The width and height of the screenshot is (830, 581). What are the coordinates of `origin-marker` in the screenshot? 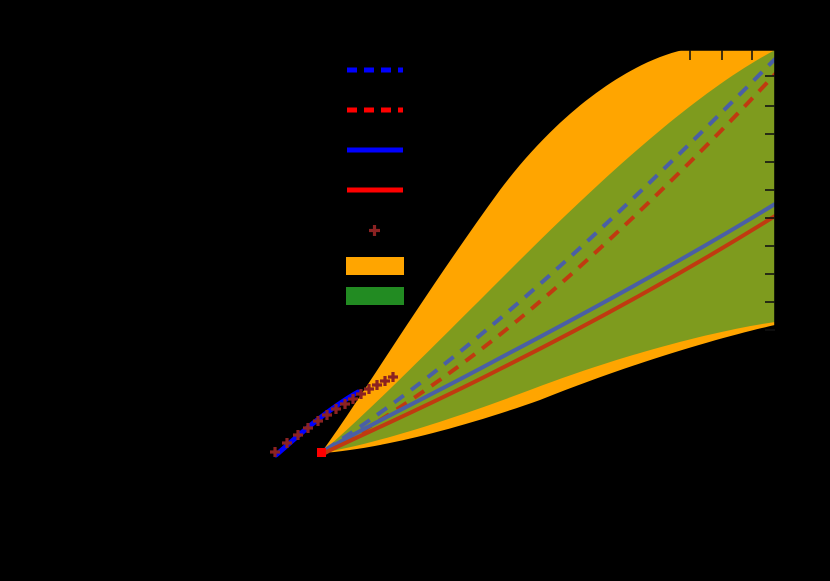 It's located at (321, 452).